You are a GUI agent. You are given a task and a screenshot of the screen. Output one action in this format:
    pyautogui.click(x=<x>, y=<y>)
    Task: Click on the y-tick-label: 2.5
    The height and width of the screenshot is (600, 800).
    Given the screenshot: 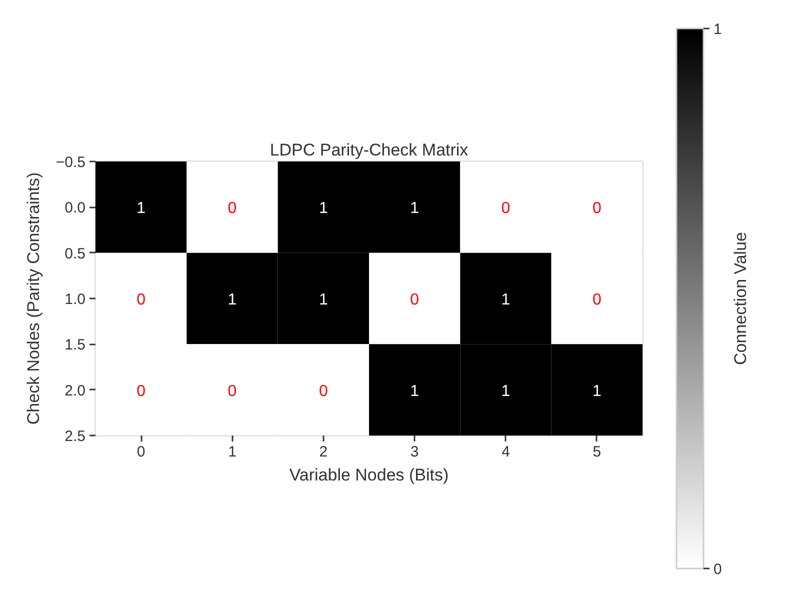 What is the action you would take?
    pyautogui.click(x=75, y=436)
    